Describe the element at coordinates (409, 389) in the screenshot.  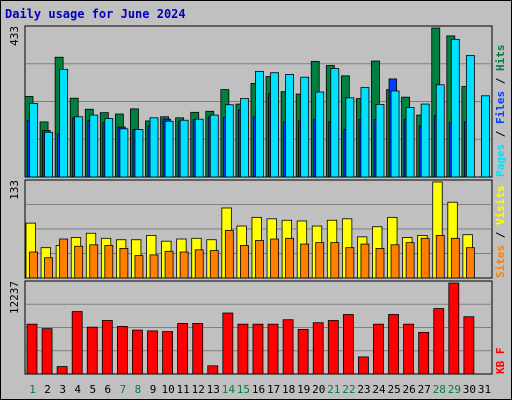
I see `x-tick-label-26: 26` at that location.